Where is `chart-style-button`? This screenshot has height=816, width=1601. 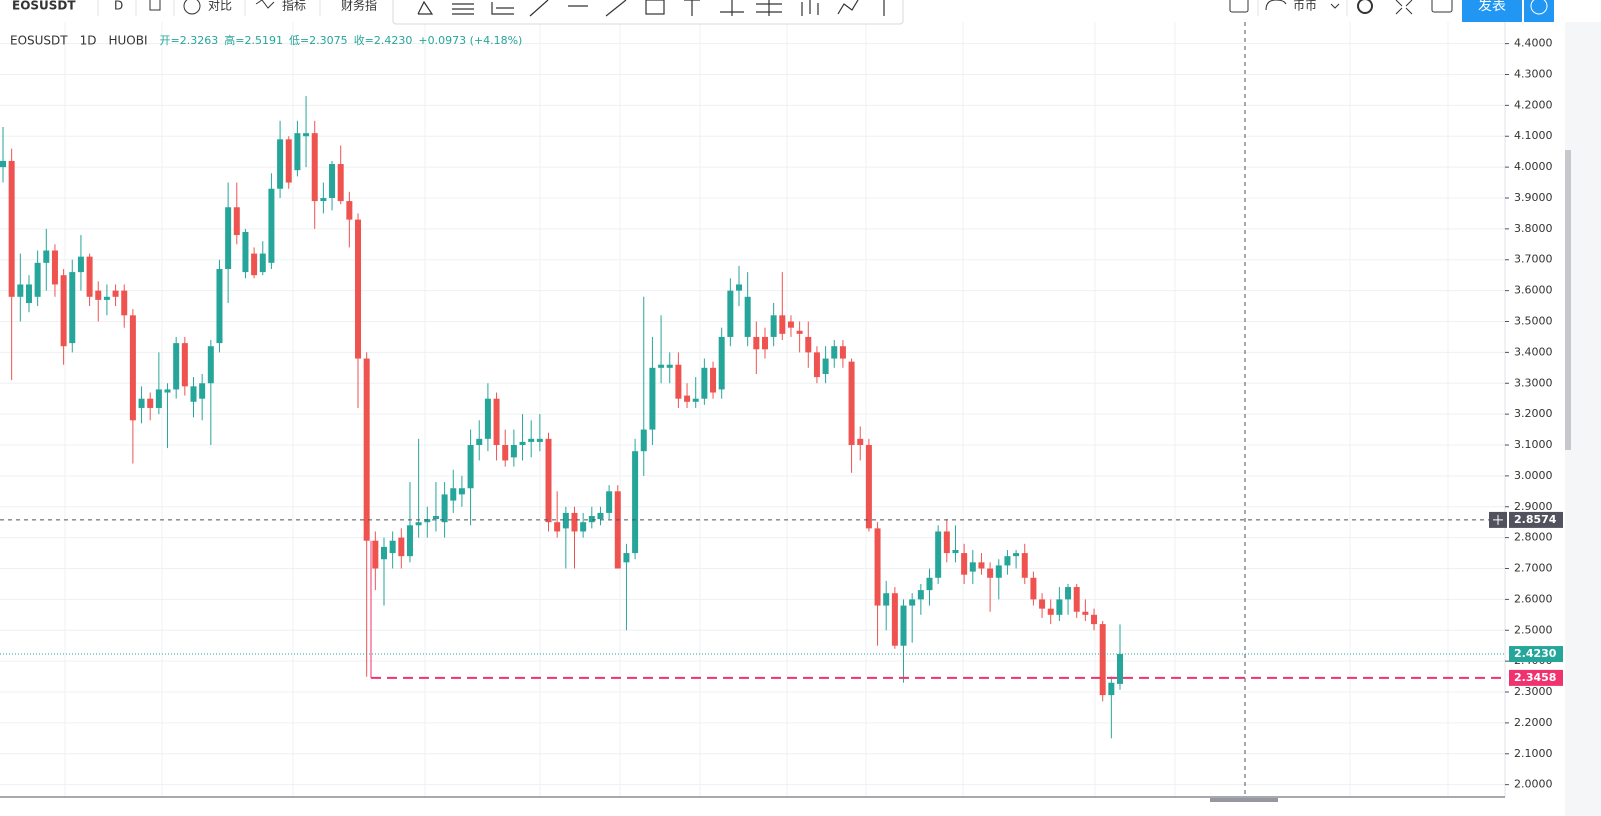
chart-style-button is located at coordinates (155, 5).